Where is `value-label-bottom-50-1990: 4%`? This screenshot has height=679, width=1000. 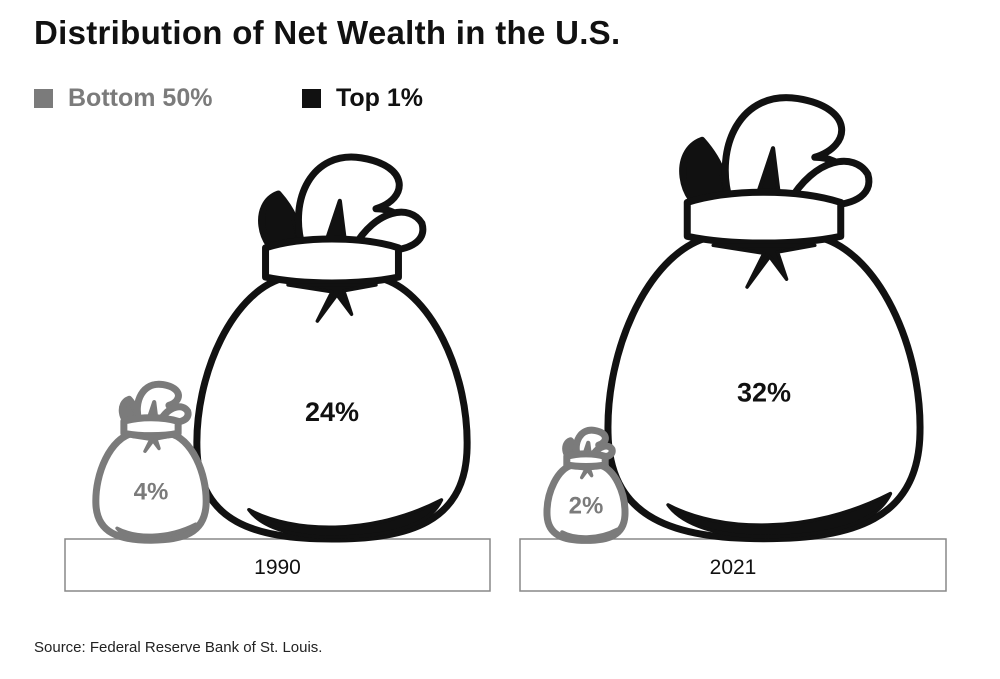 value-label-bottom-50-1990: 4% is located at coordinates (151, 491).